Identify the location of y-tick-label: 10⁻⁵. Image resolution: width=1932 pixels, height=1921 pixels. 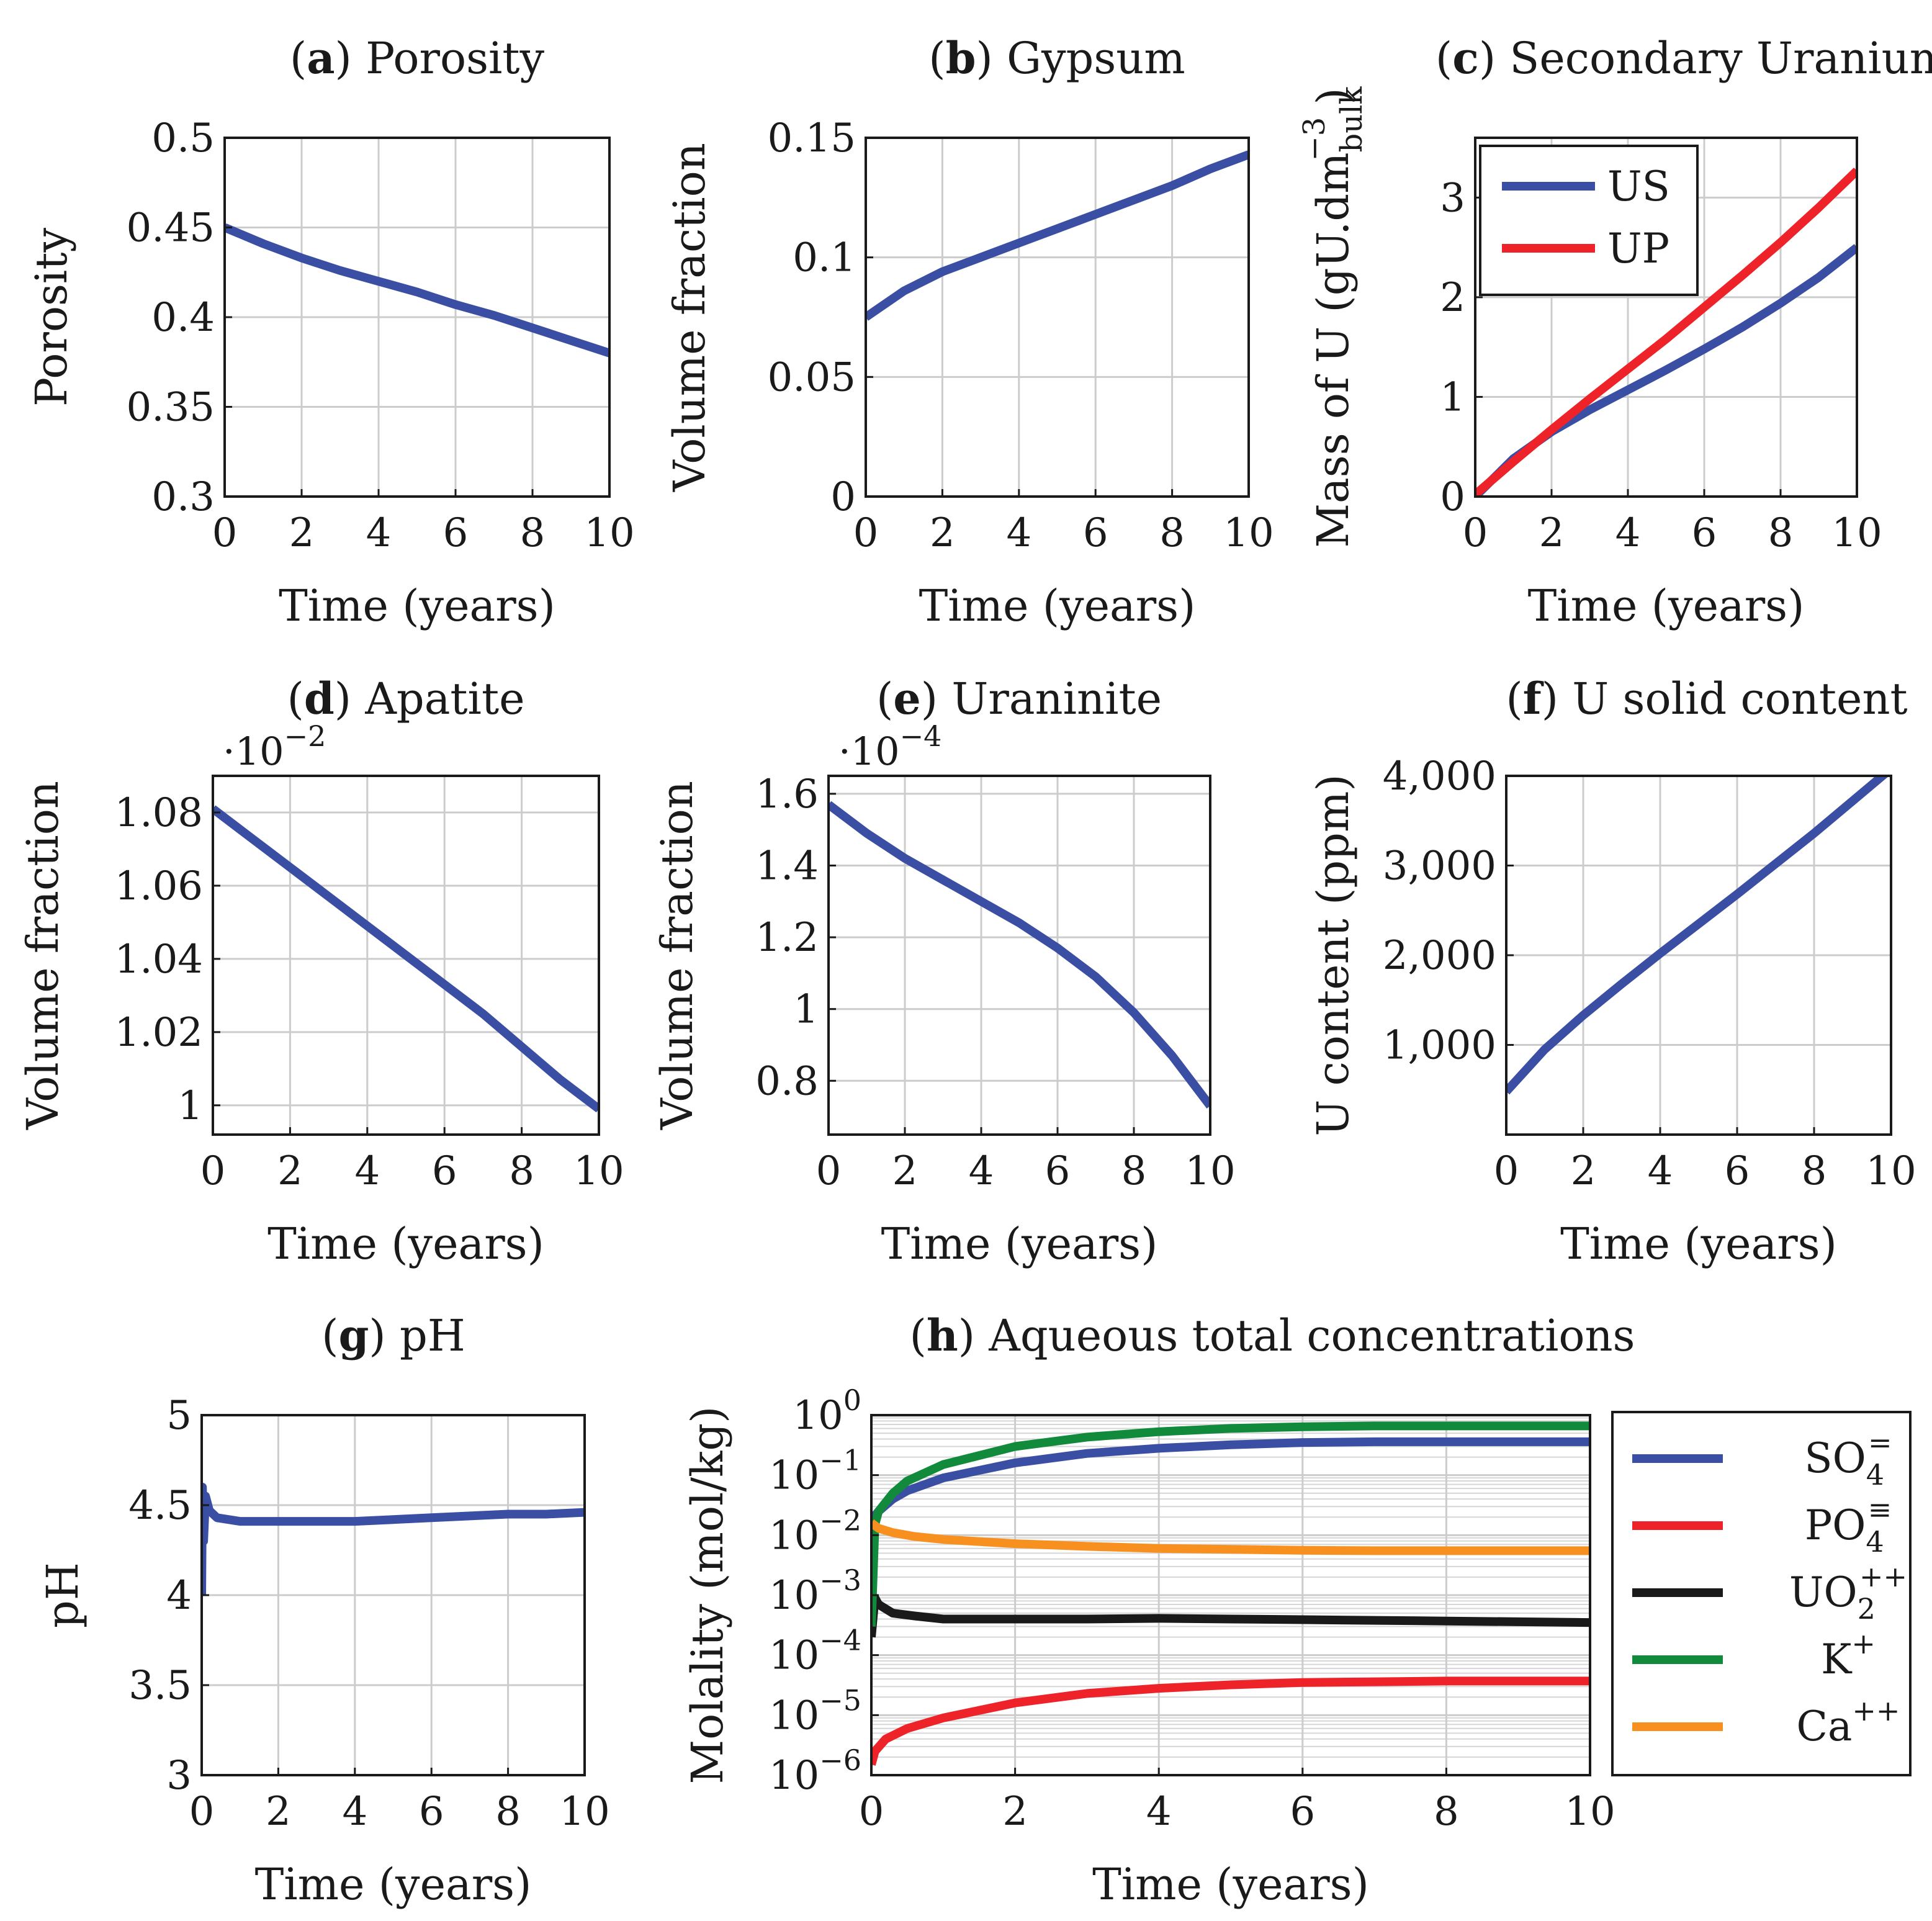
(815, 1711).